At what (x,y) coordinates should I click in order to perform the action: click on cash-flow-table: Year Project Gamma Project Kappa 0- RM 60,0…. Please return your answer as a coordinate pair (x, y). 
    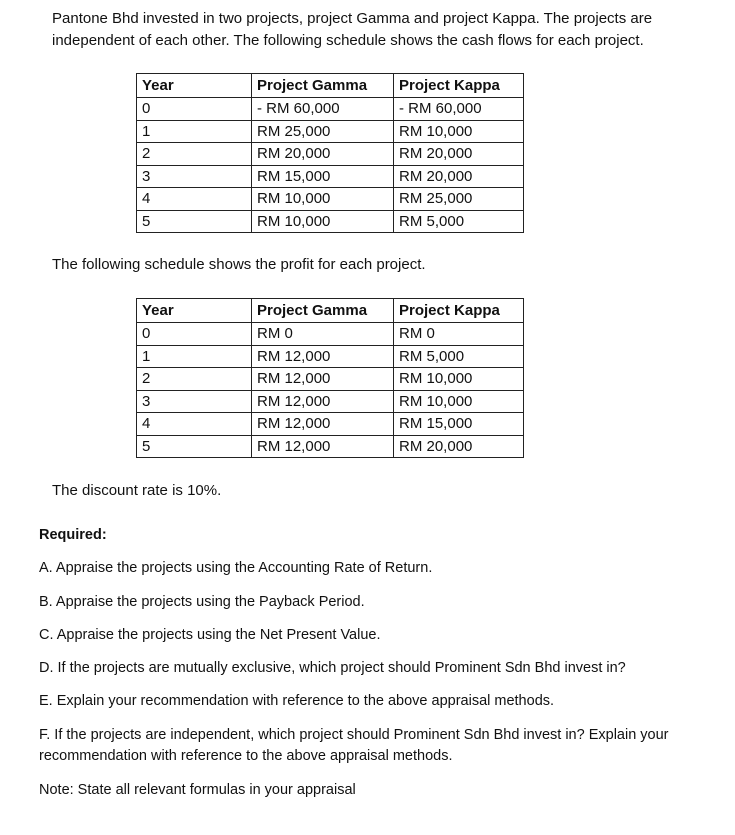
    Looking at the image, I should click on (330, 153).